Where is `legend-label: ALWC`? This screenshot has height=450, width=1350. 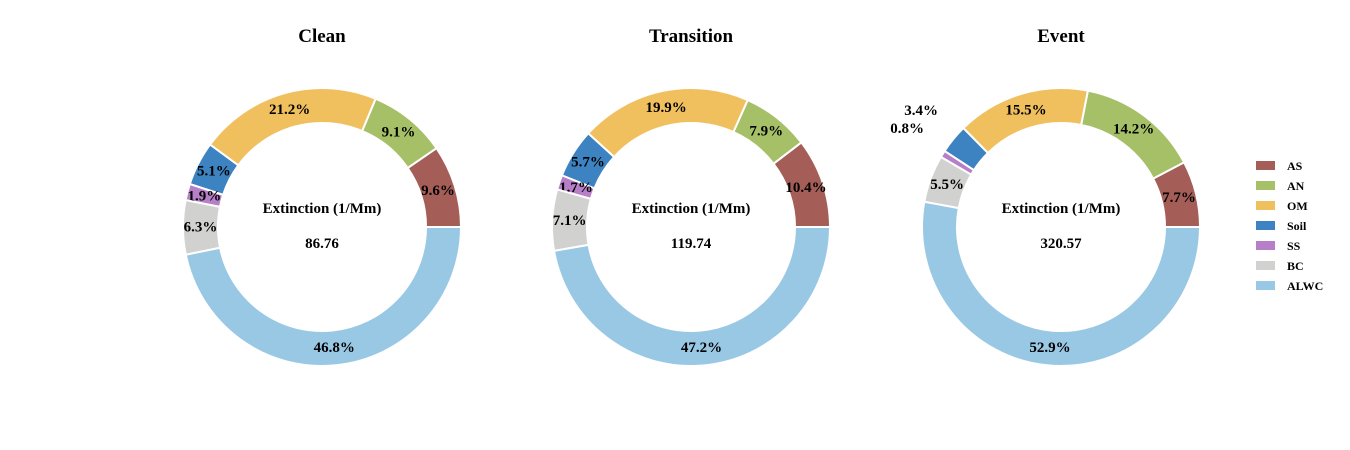 legend-label: ALWC is located at coordinates (1305, 286).